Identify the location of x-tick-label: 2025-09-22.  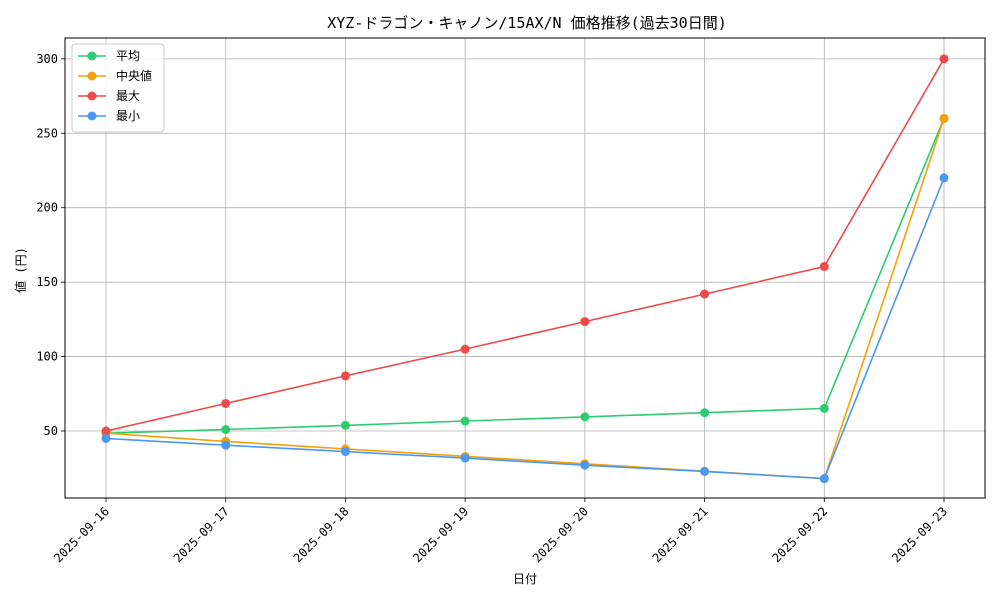
(799, 534).